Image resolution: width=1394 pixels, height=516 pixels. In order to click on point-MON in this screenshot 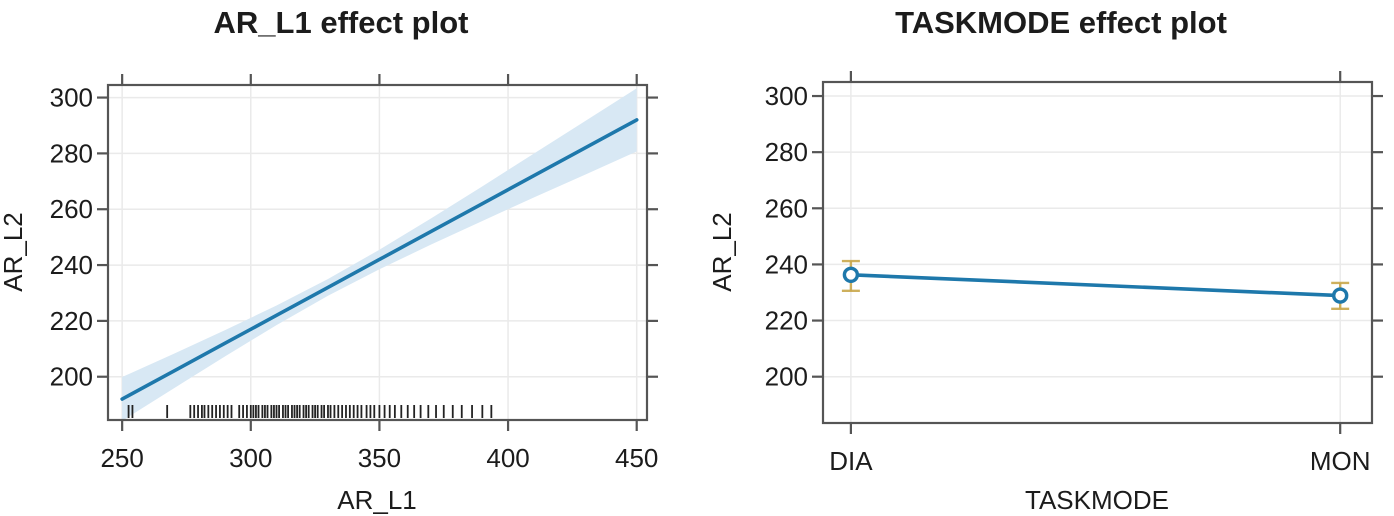, I will do `click(1340, 295)`.